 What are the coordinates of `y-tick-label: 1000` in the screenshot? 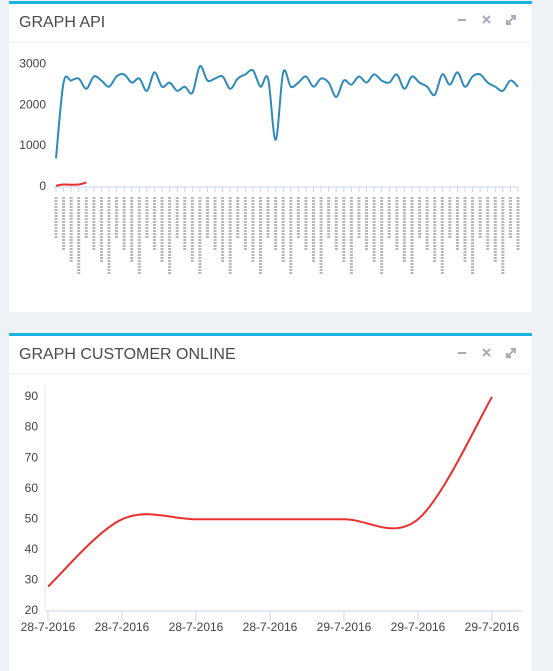 It's located at (32, 145).